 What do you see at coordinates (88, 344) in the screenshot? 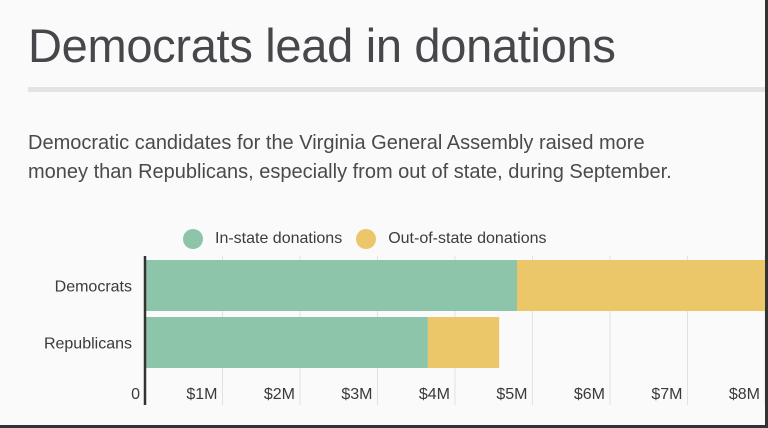
I see `category-label: Republicans` at bounding box center [88, 344].